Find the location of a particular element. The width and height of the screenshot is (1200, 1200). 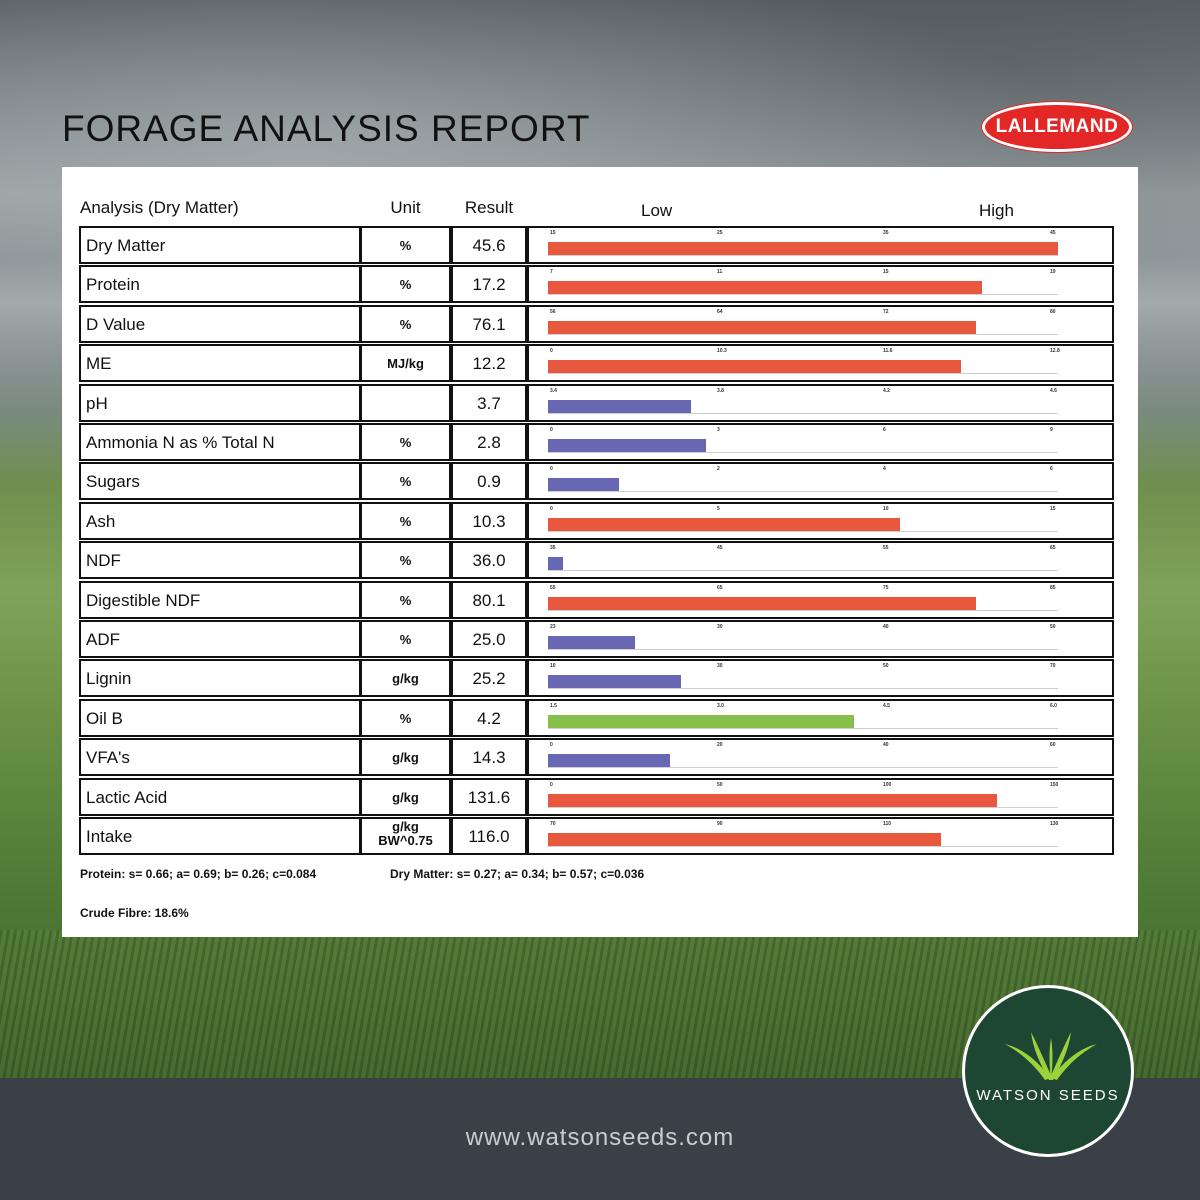

header-result: Result is located at coordinates (489, 207).